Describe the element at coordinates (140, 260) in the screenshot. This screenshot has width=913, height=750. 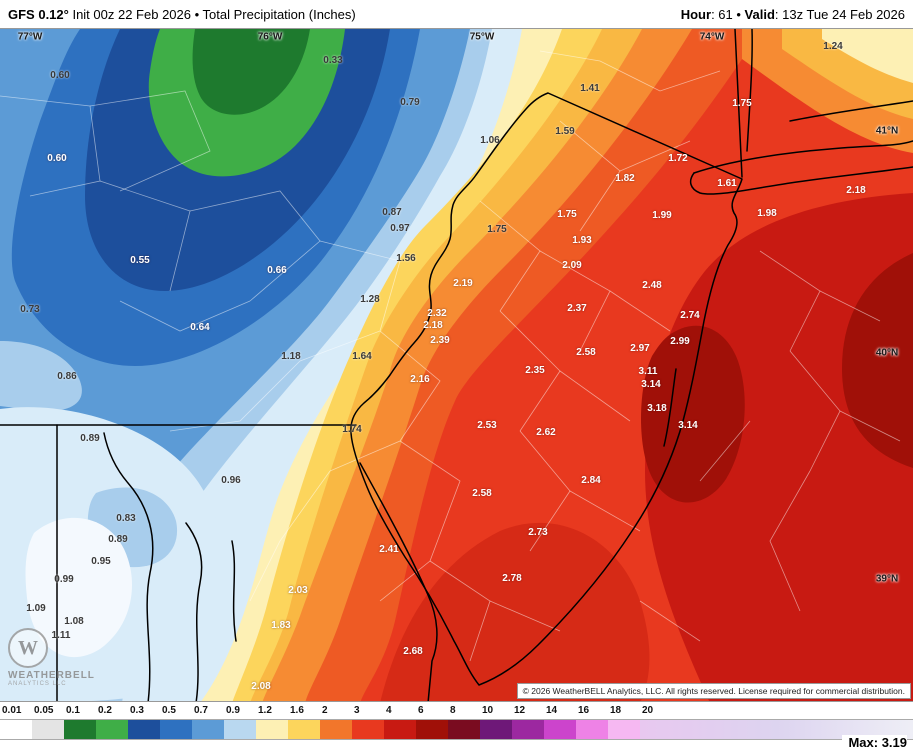
I see `map-value-label: 0.55` at that location.